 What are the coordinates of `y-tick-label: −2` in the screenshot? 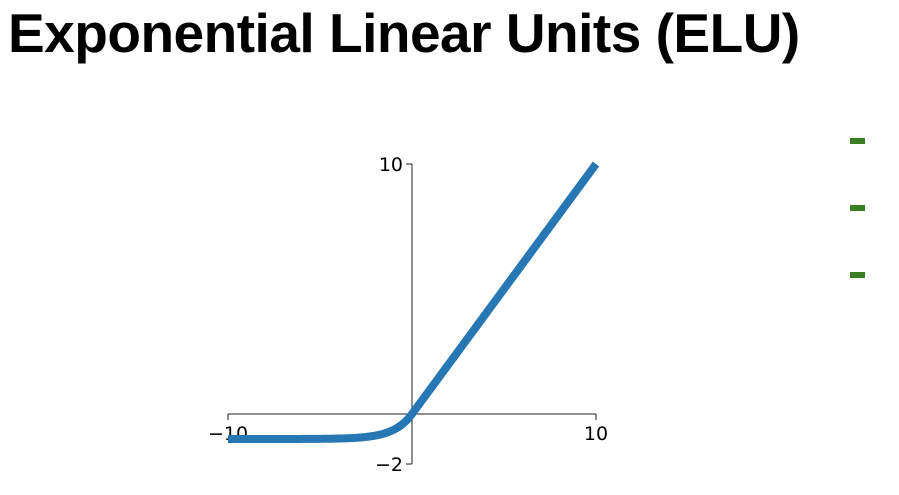 It's located at (389, 465).